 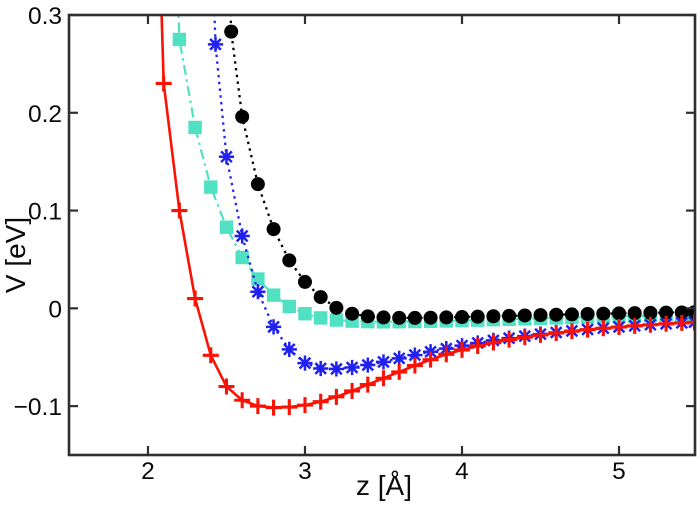 I want to click on x-tick-label: 5, so click(x=619, y=471).